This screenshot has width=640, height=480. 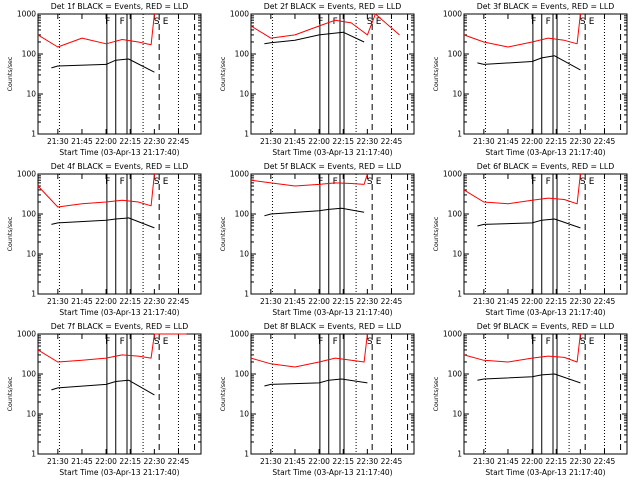 What do you see at coordinates (120, 166) in the screenshot?
I see `panel-title: Det 4f BLACK = Events, RED = LLD` at bounding box center [120, 166].